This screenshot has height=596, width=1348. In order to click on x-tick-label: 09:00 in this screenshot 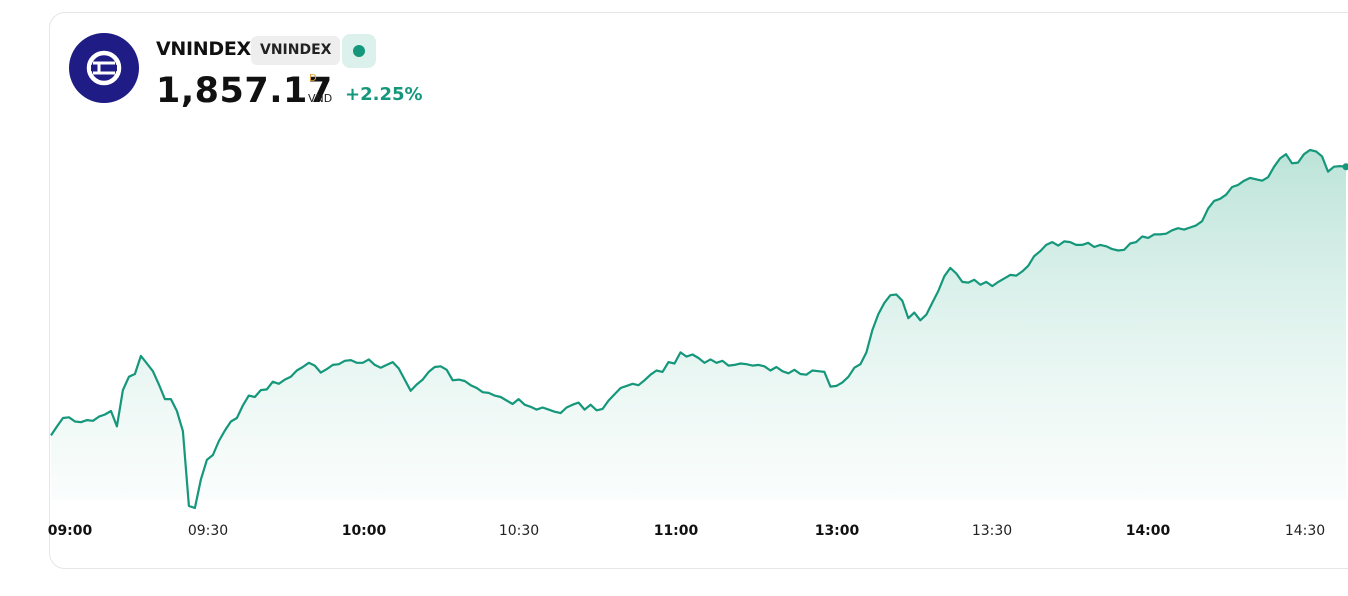, I will do `click(70, 531)`.